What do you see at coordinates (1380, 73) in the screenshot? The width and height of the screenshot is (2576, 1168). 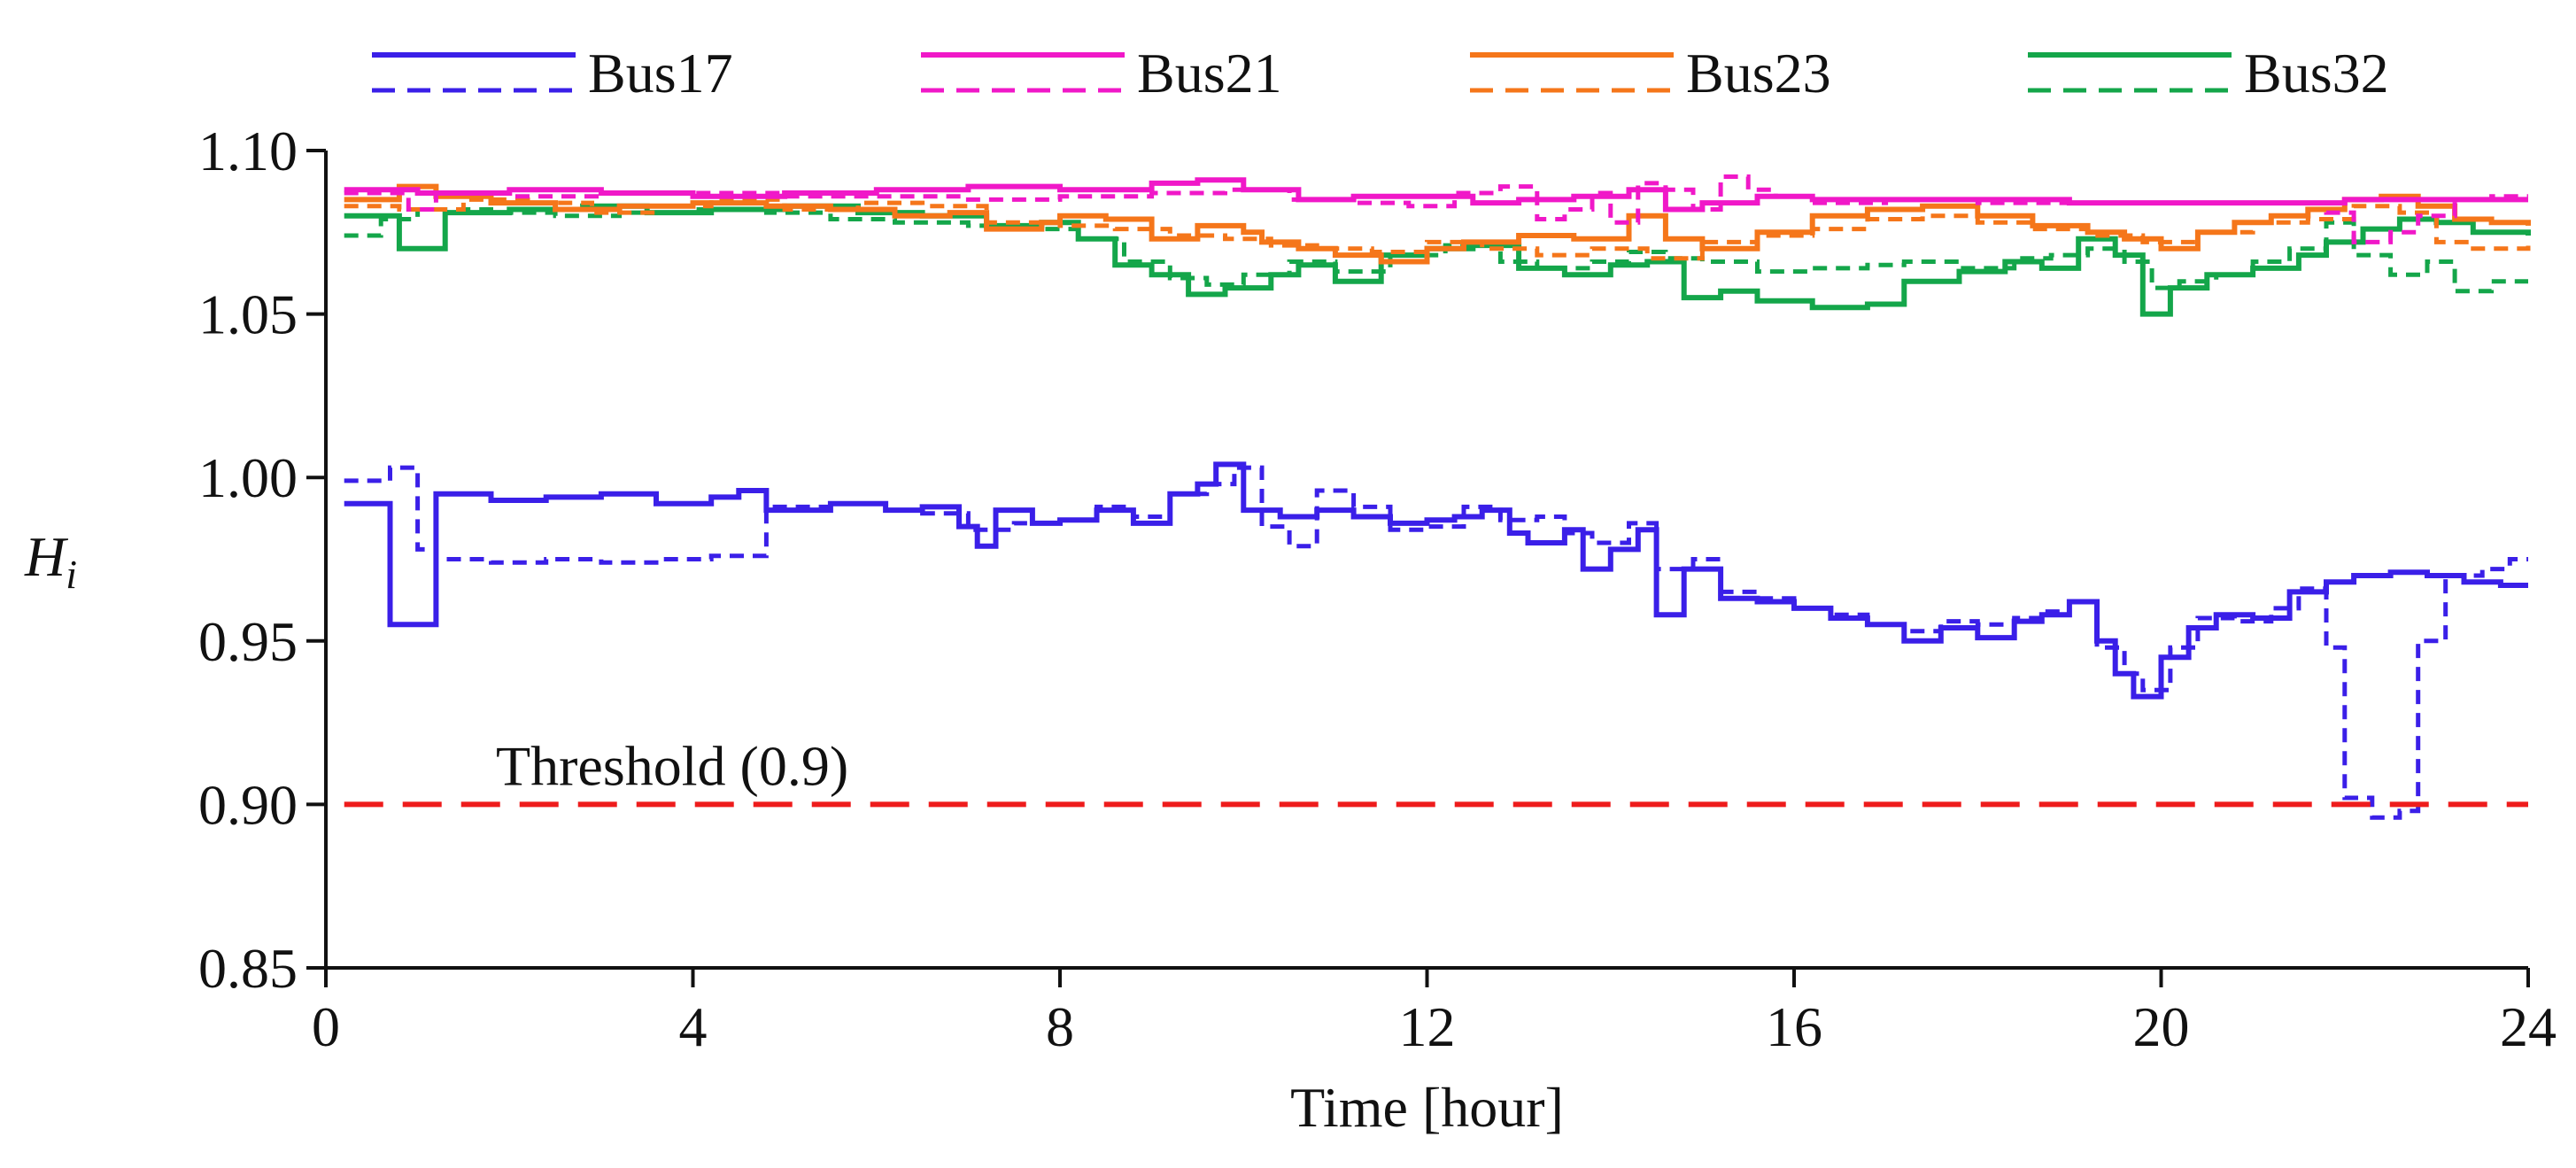 I see `legend: Bus17 Bus21 Bus23 Bus32` at bounding box center [1380, 73].